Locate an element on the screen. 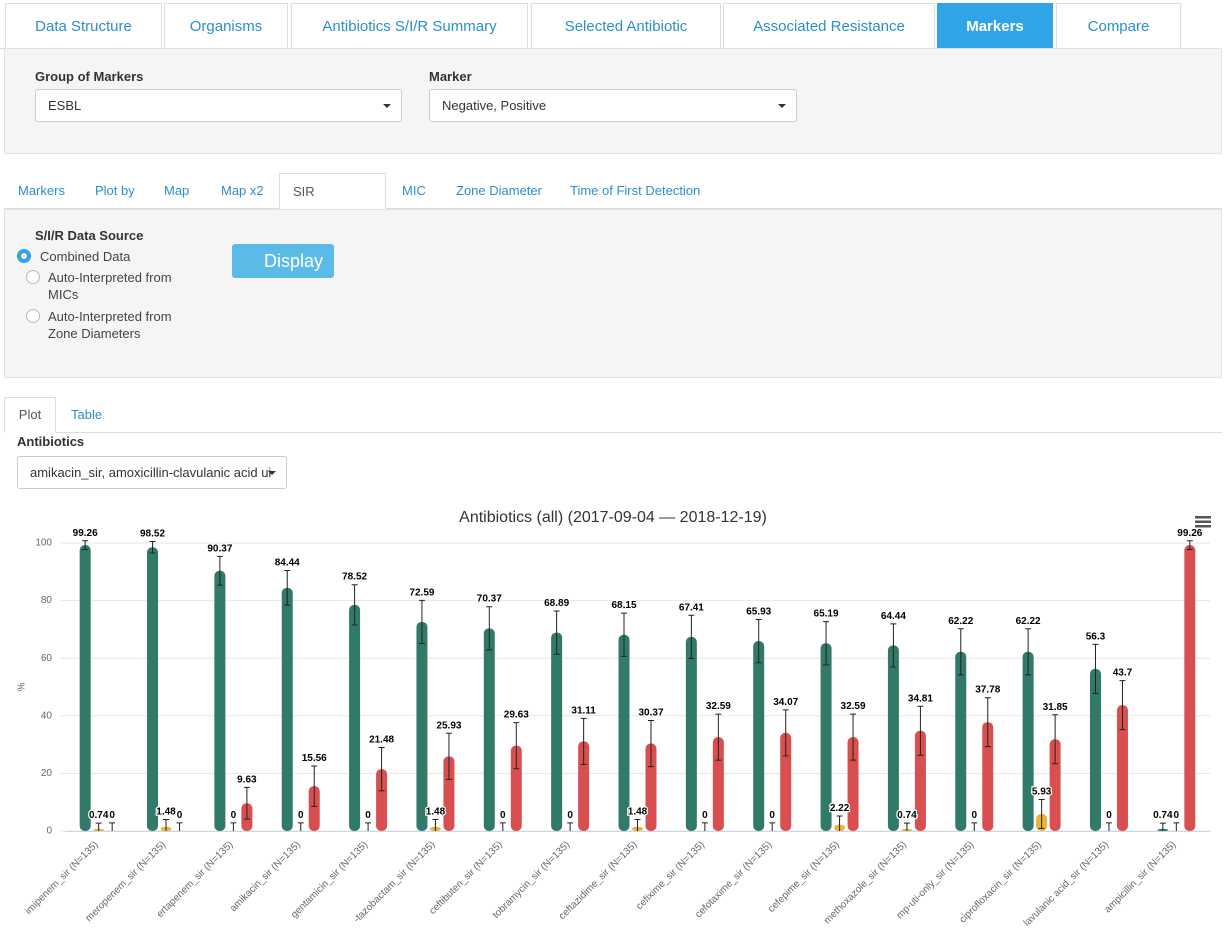  nav-tab: Compare is located at coordinates (1118, 25).